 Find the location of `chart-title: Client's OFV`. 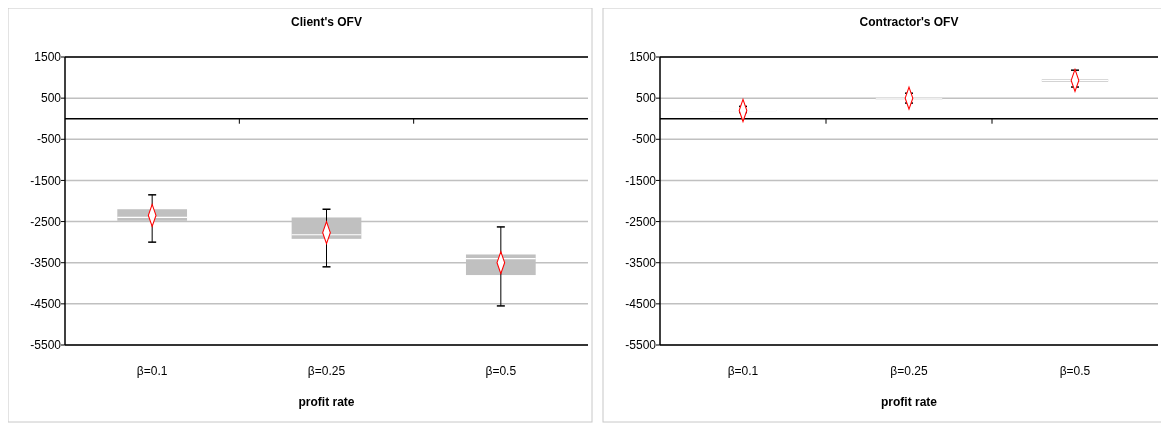

chart-title: Client's OFV is located at coordinates (326, 22).